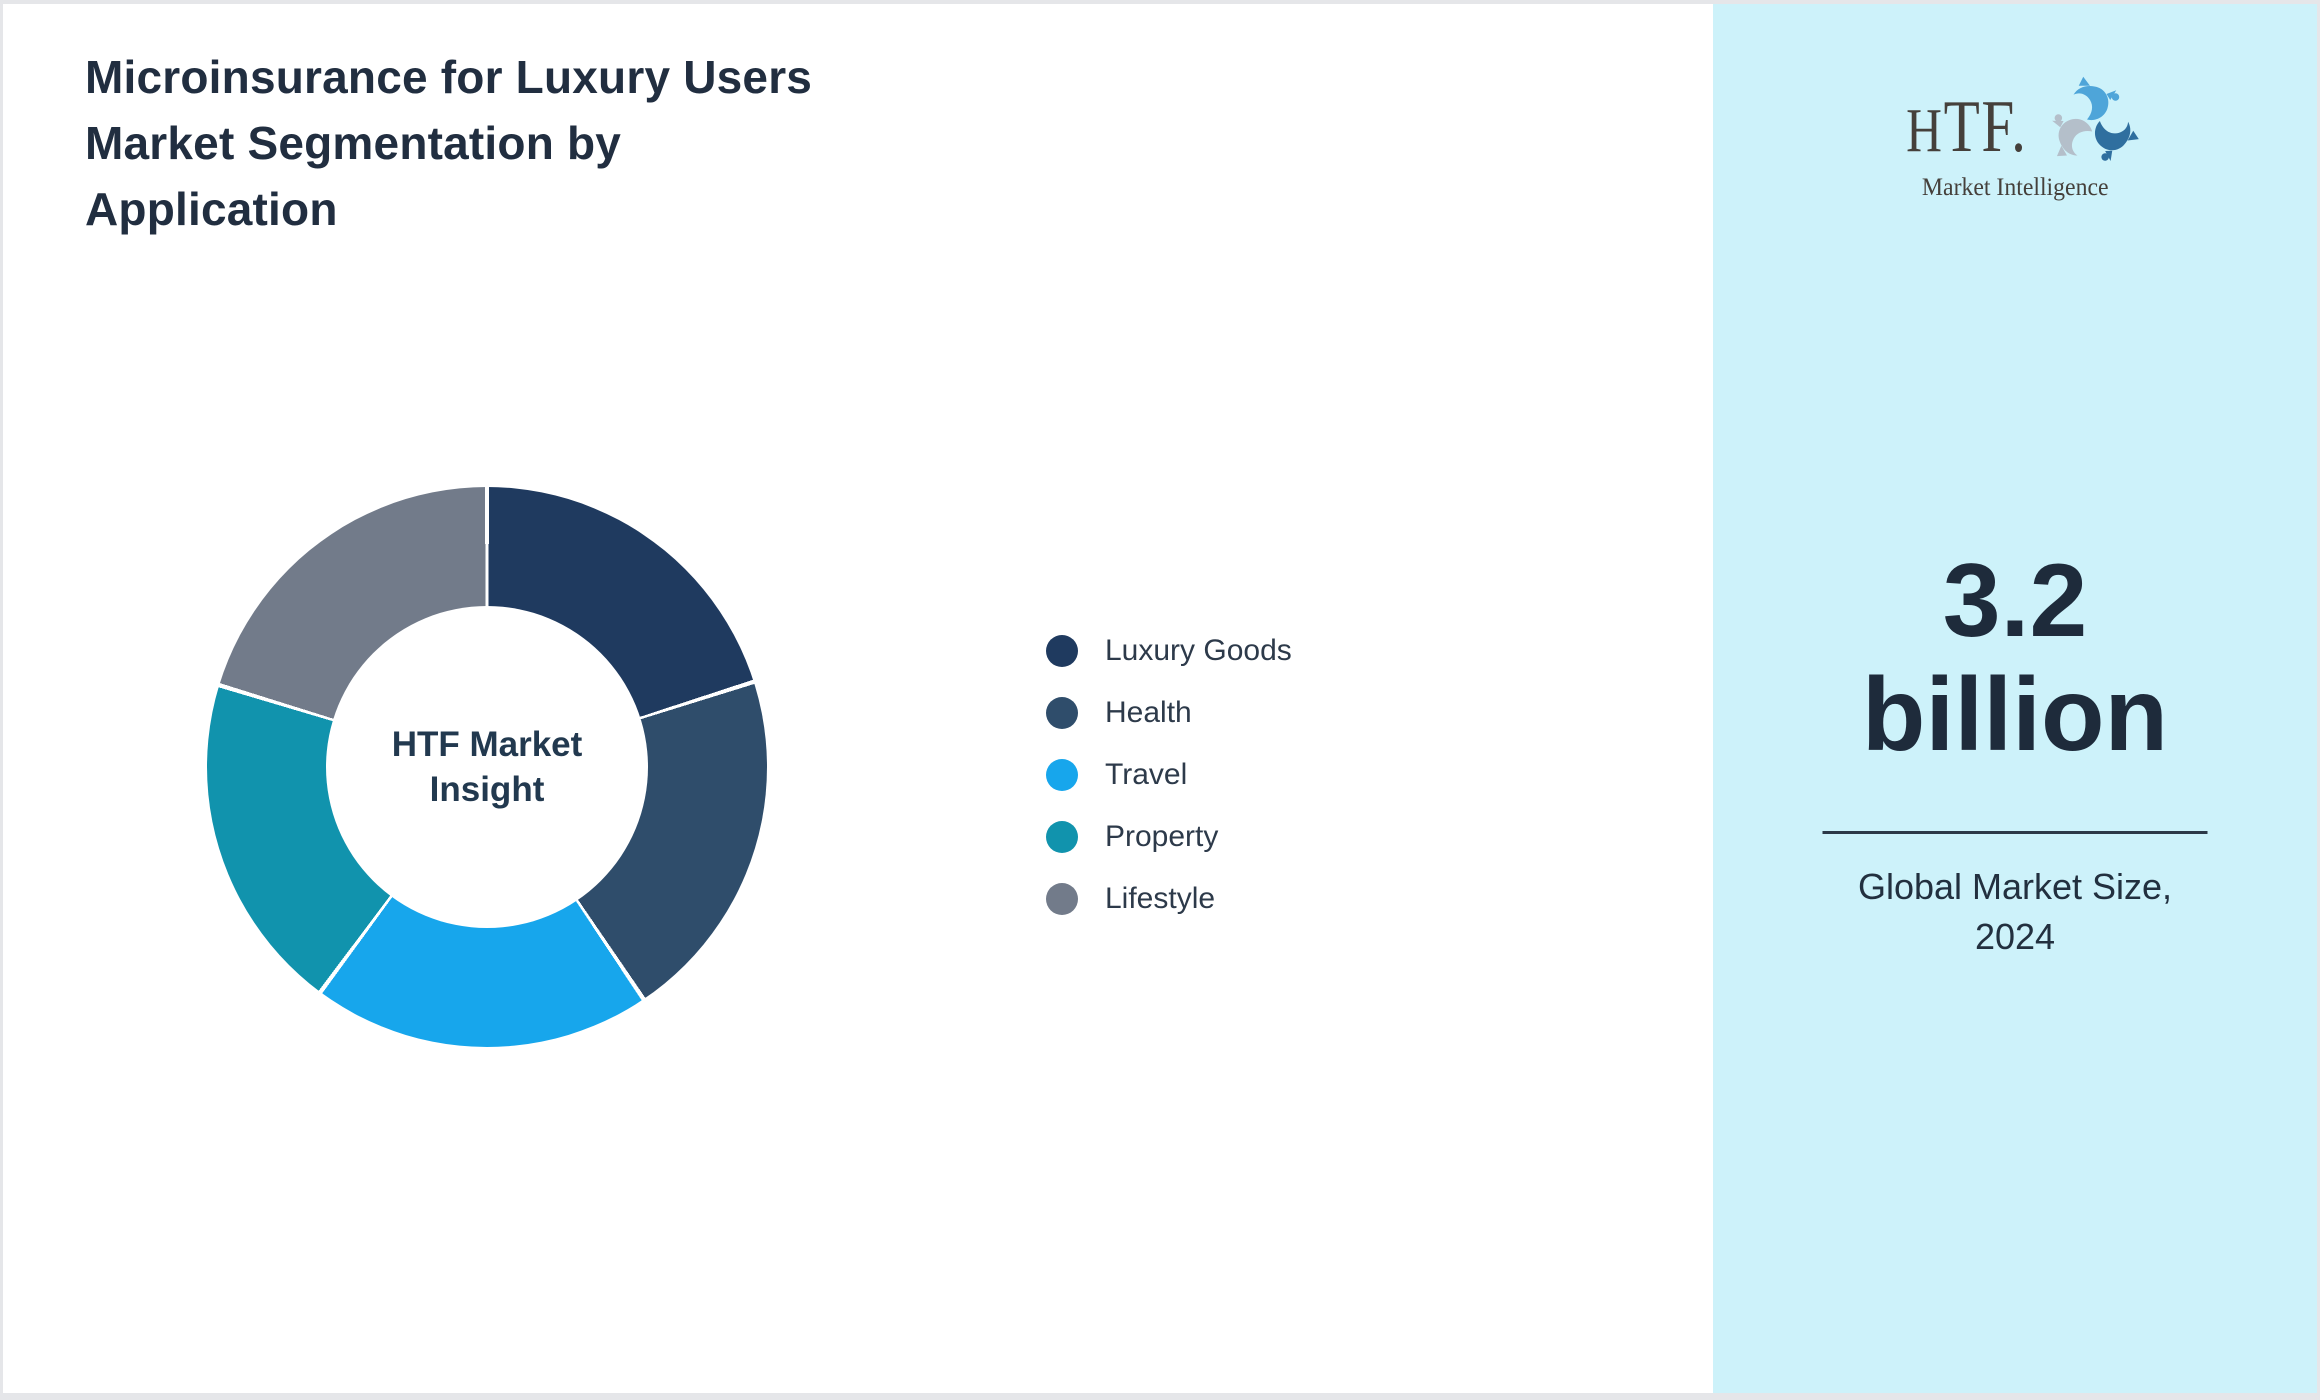  Describe the element at coordinates (211, 209) in the screenshot. I see `page-title-line: Application` at that location.